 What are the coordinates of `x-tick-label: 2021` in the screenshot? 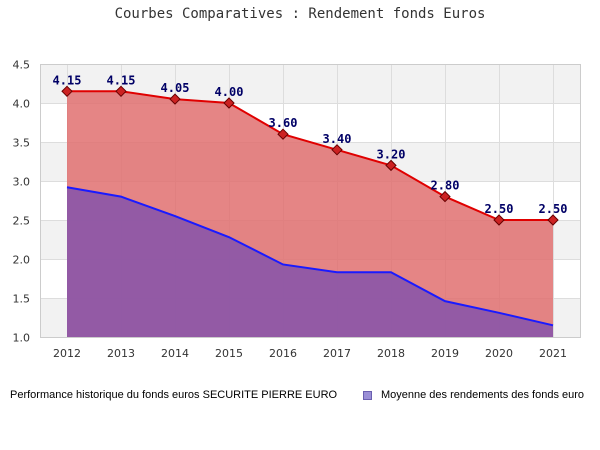 It's located at (553, 353).